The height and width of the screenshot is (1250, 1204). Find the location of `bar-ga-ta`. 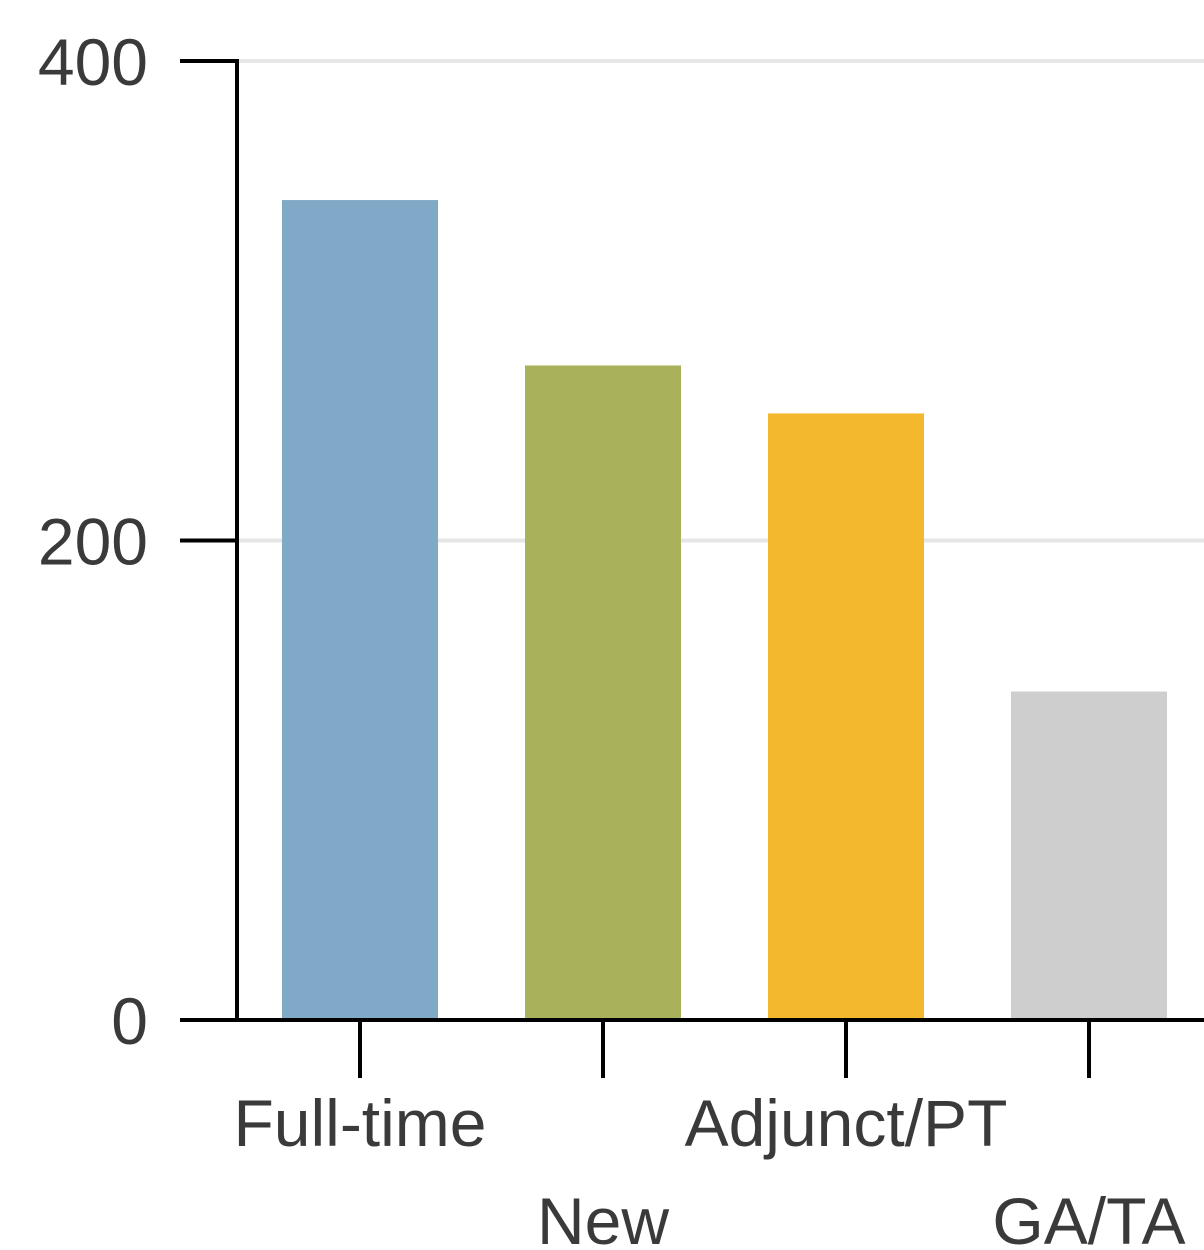

bar-ga-ta is located at coordinates (1089, 855).